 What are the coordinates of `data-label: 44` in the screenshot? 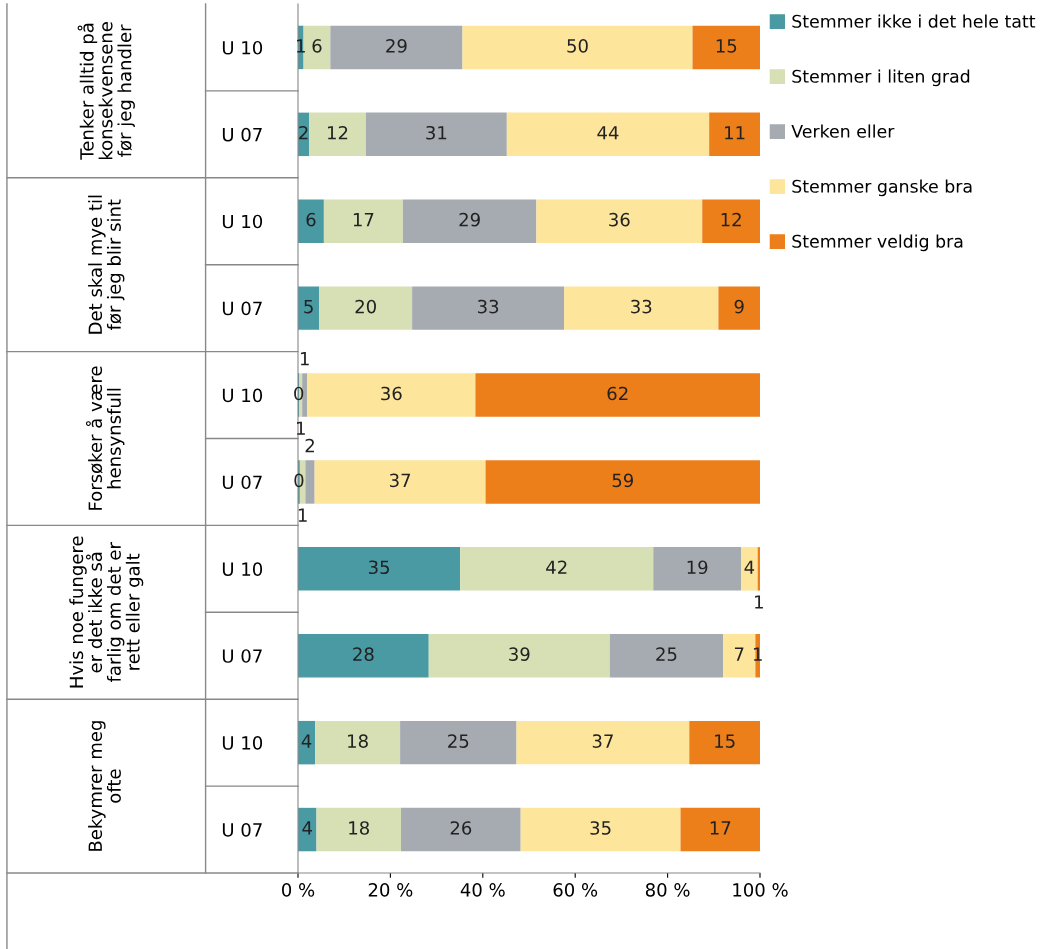 It's located at (608, 133).